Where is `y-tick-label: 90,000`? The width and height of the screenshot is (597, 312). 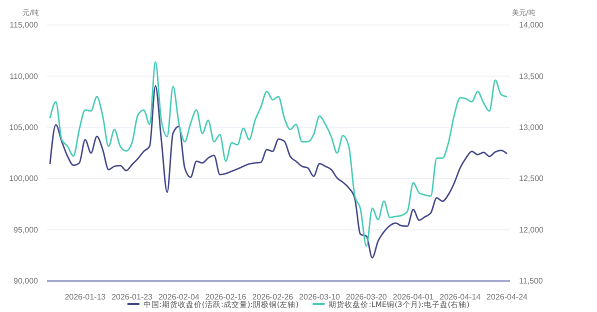
y-tick-label: 90,000 is located at coordinates (26, 281).